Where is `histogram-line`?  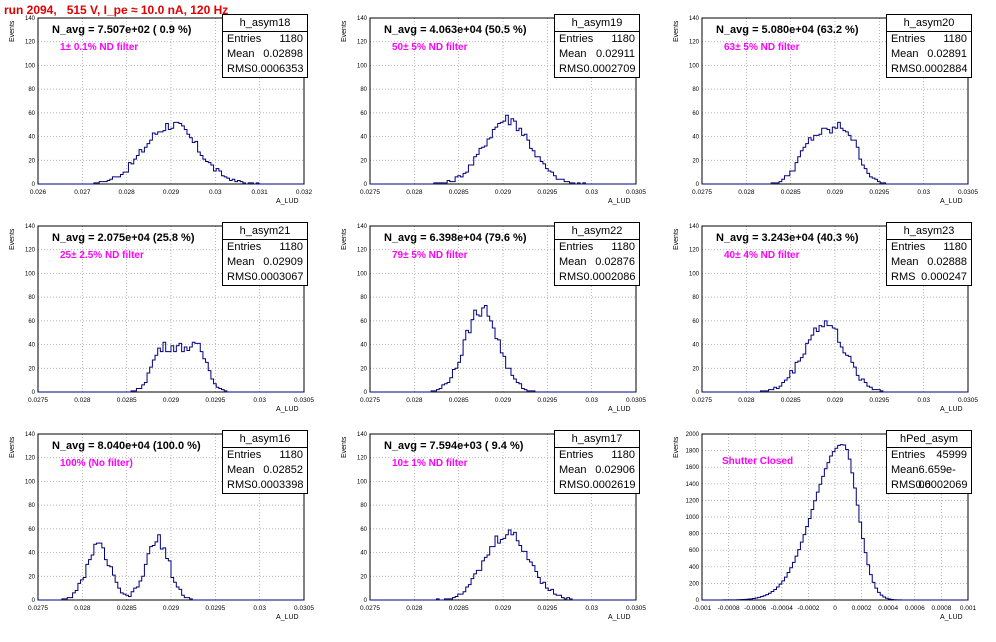 histogram-line is located at coordinates (835, 522).